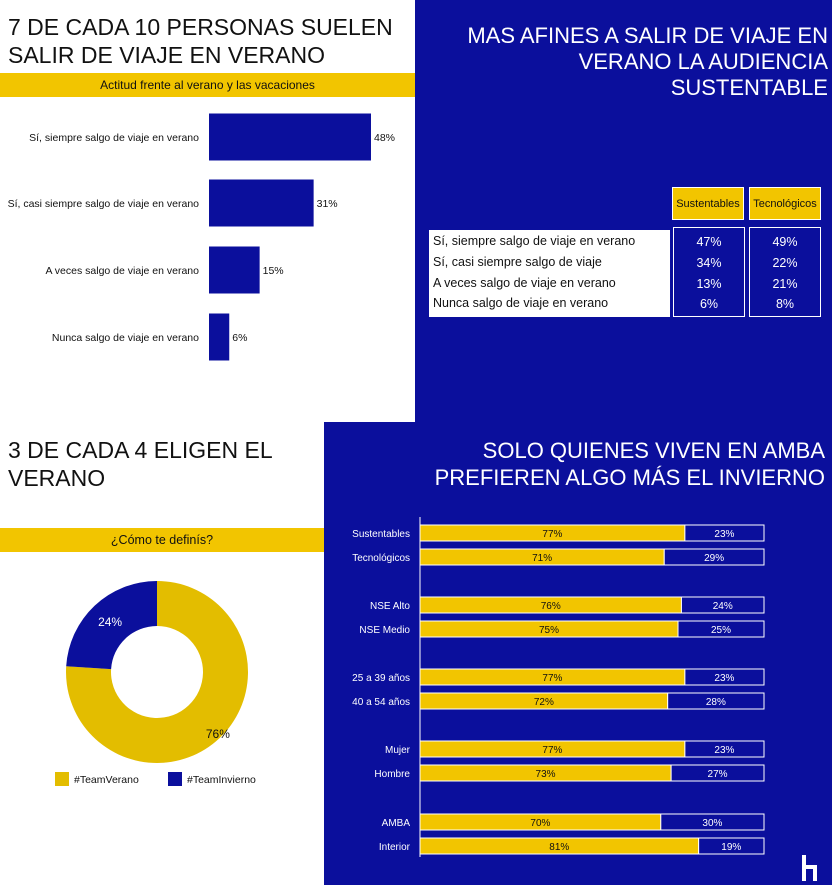 This screenshot has width=832, height=885. Describe the element at coordinates (647, 35) in the screenshot. I see `title-line-1: MAS AFINES A SALIR DE VIAJE EN` at that location.